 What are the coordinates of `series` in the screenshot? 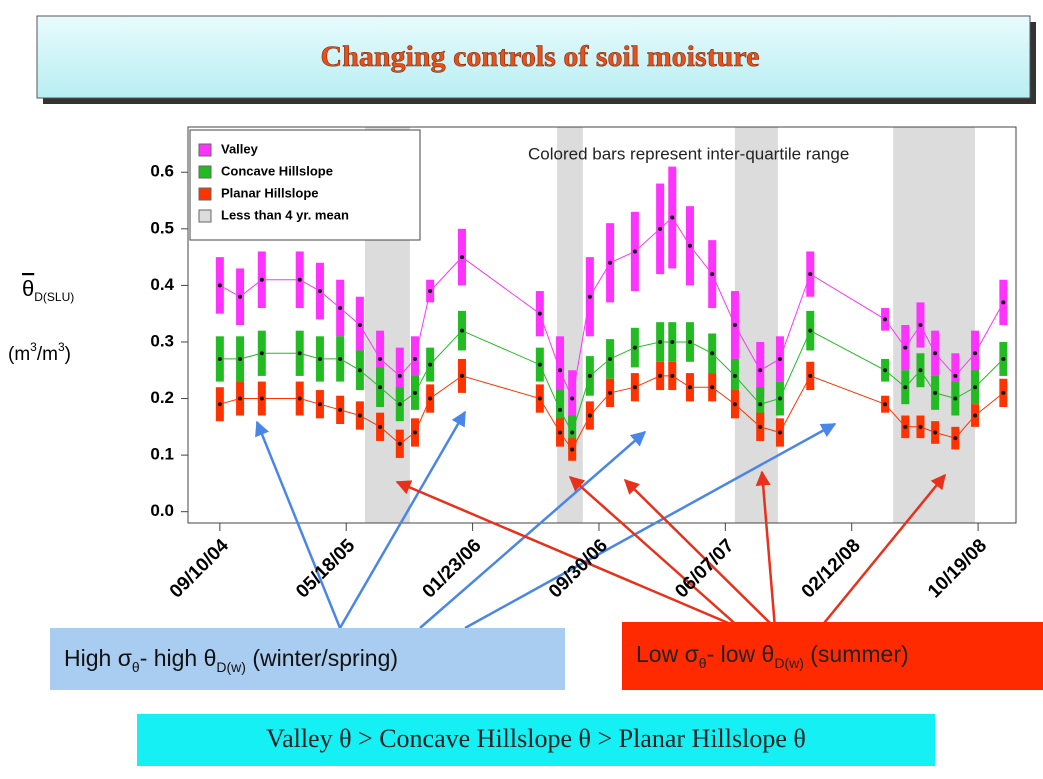 It's located at (611, 409).